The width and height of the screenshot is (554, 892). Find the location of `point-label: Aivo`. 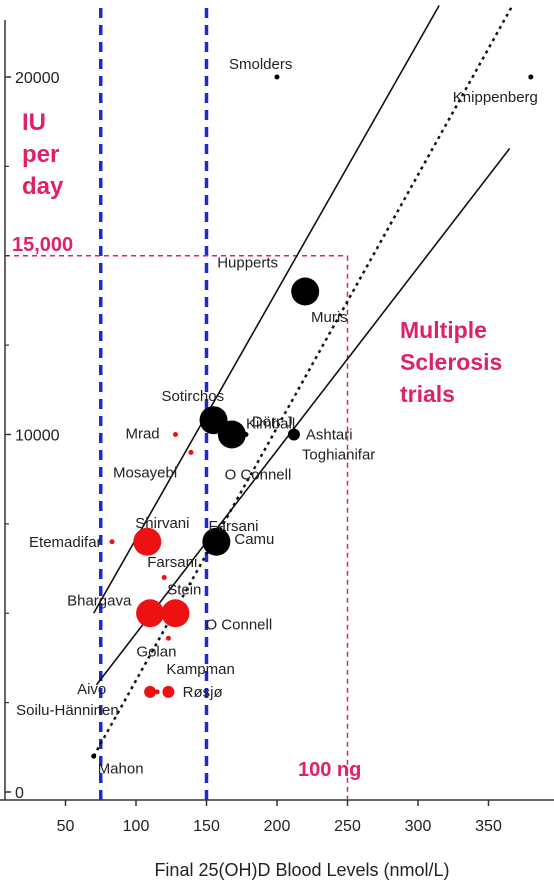

point-label: Aivo is located at coordinates (91, 689).